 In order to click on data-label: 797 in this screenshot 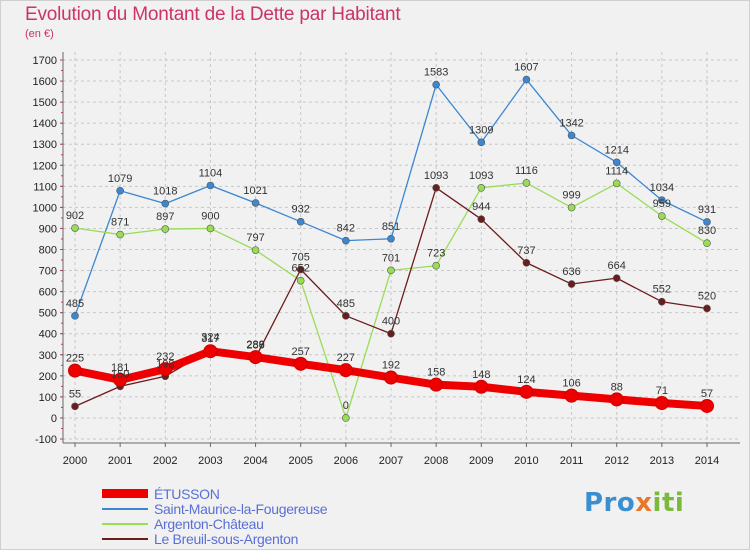, I will do `click(255, 238)`.